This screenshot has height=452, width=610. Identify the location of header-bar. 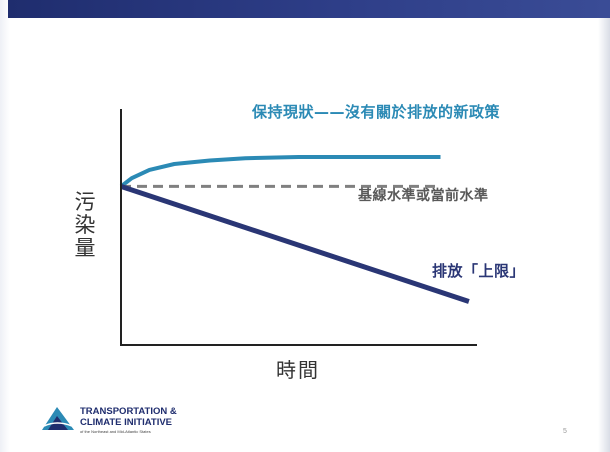
(309, 9).